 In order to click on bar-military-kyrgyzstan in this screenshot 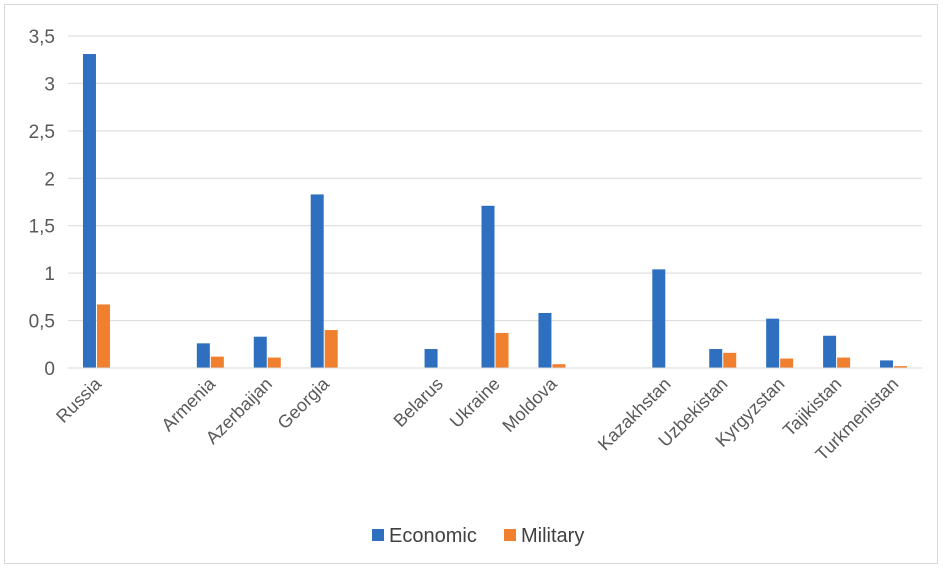, I will do `click(787, 363)`.